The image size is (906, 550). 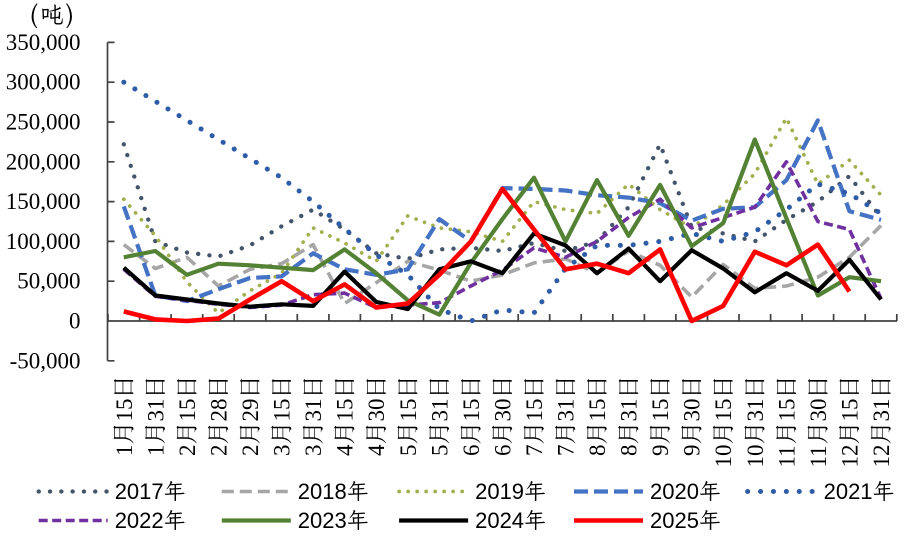 I want to click on svg-text: 2017, so click(x=139, y=491).